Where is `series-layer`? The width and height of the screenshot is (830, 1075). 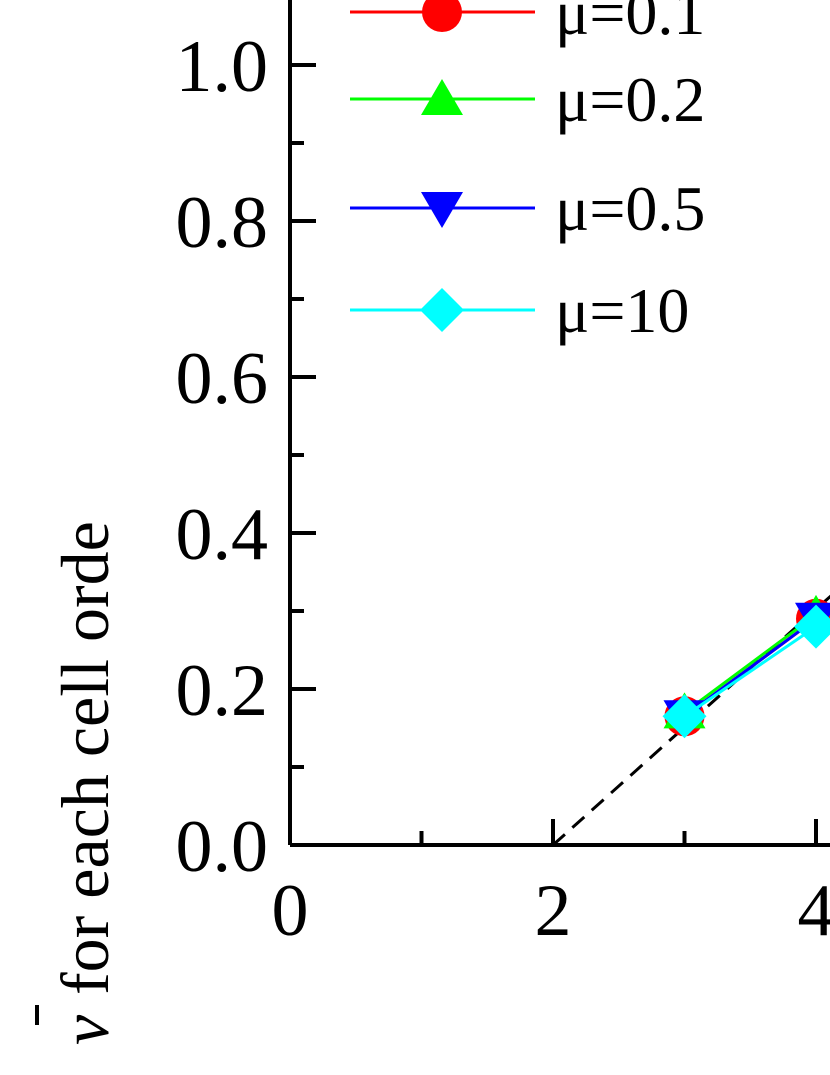
series-layer is located at coordinates (746, 666).